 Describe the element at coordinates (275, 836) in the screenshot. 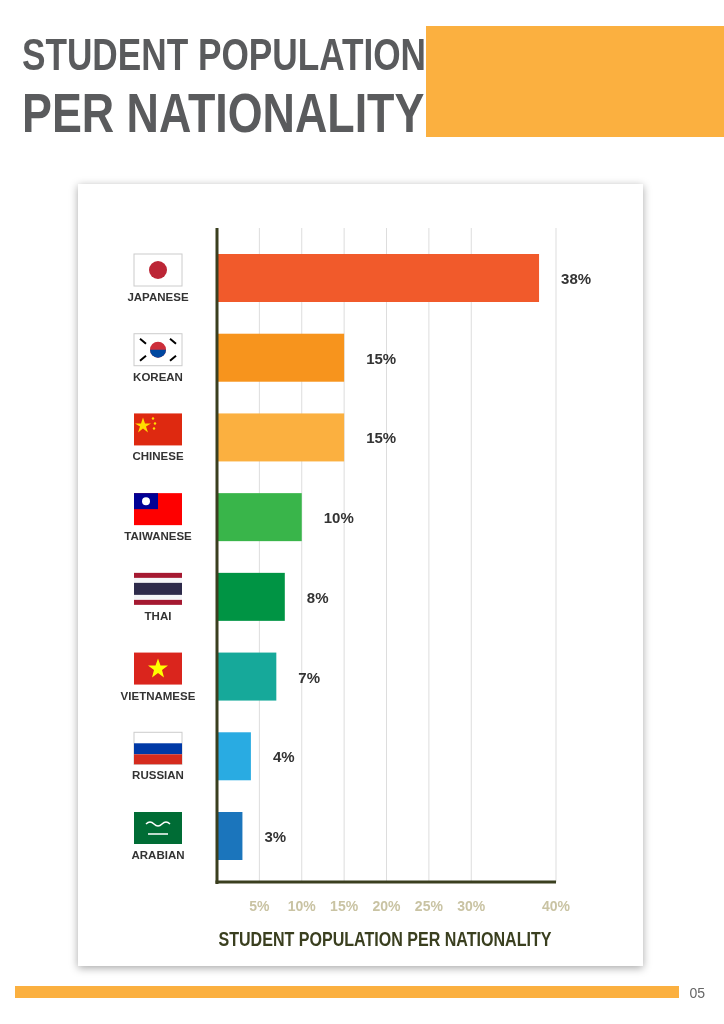

I see `data-label: 3%` at that location.